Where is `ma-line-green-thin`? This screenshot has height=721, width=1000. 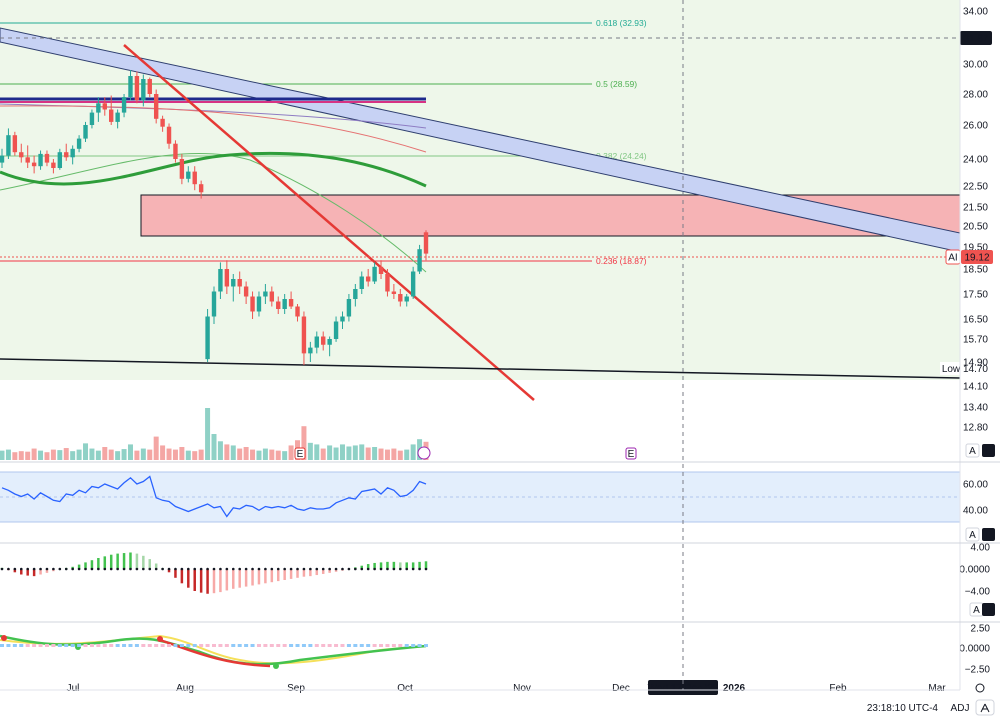
ma-line-green-thin is located at coordinates (213, 212).